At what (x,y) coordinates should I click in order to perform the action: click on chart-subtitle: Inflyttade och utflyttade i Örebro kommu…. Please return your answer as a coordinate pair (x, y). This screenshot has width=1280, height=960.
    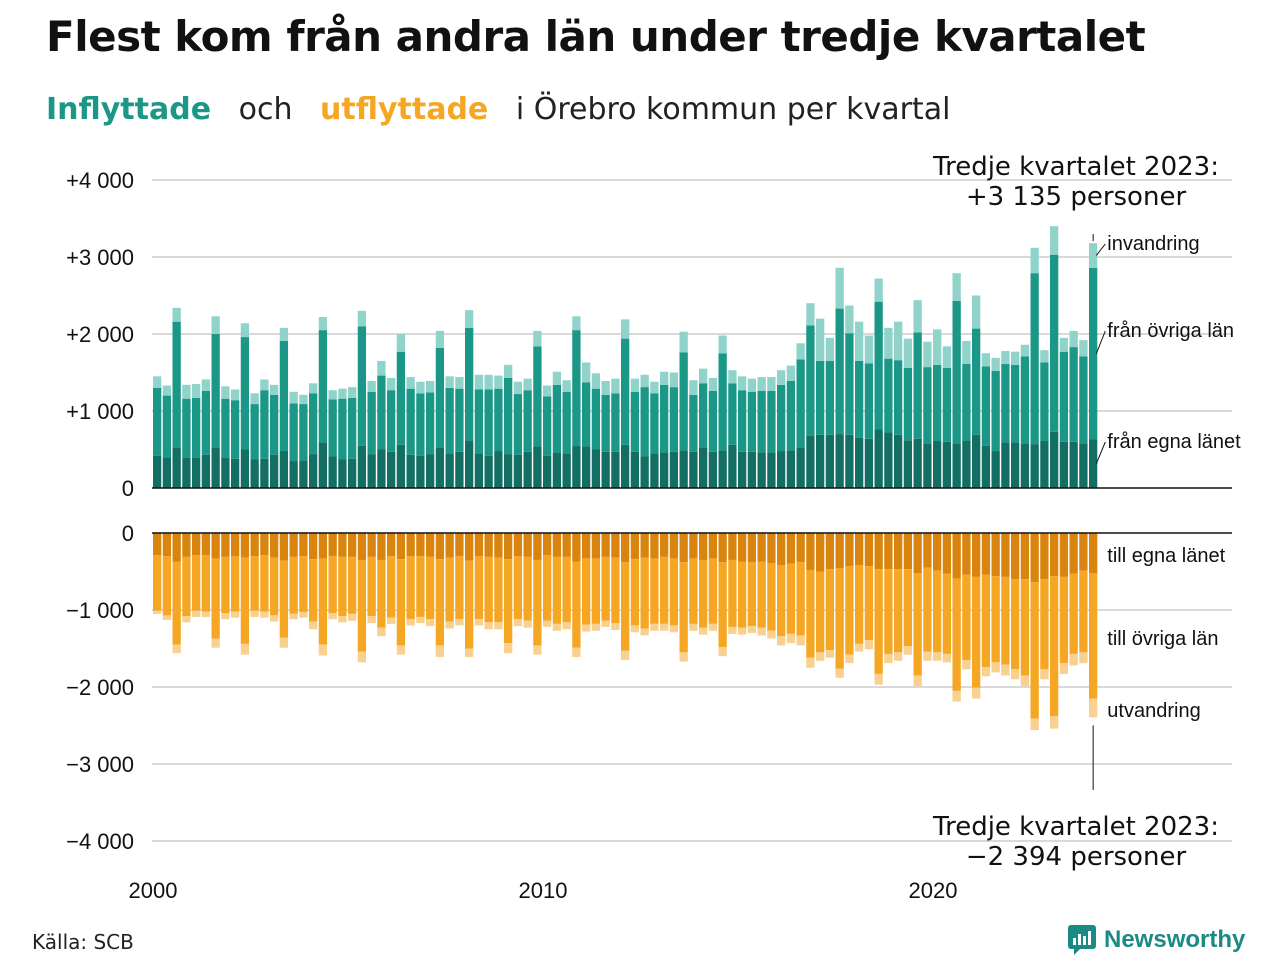
    Looking at the image, I should click on (507, 109).